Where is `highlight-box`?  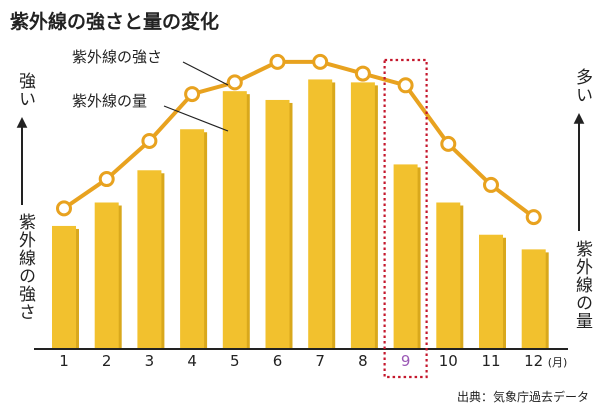 highlight-box is located at coordinates (405, 218).